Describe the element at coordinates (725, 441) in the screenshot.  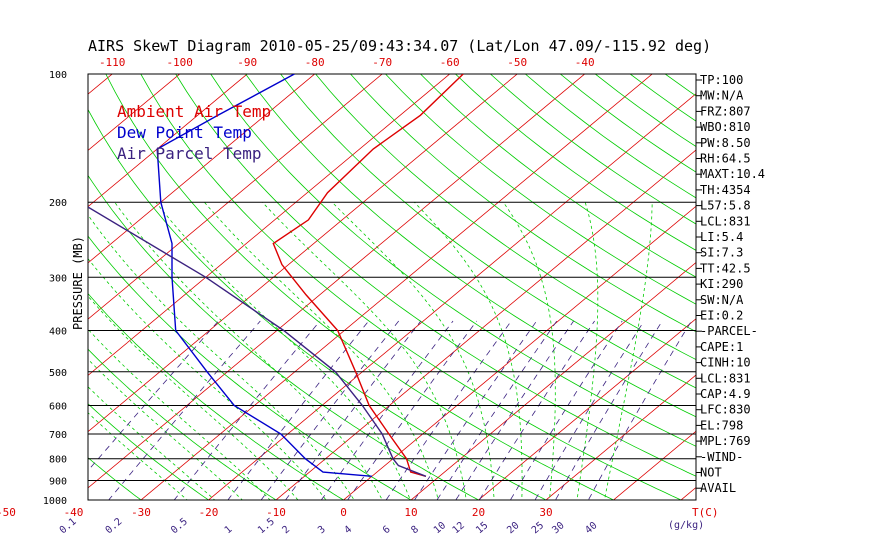
I see `index-label: MPL:769` at that location.